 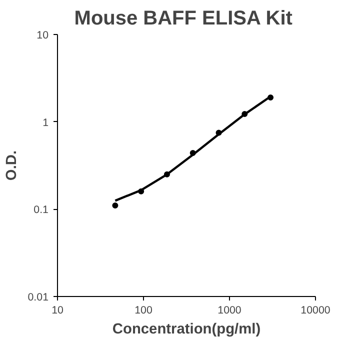 I want to click on y-tick-label: 1, so click(x=45, y=122).